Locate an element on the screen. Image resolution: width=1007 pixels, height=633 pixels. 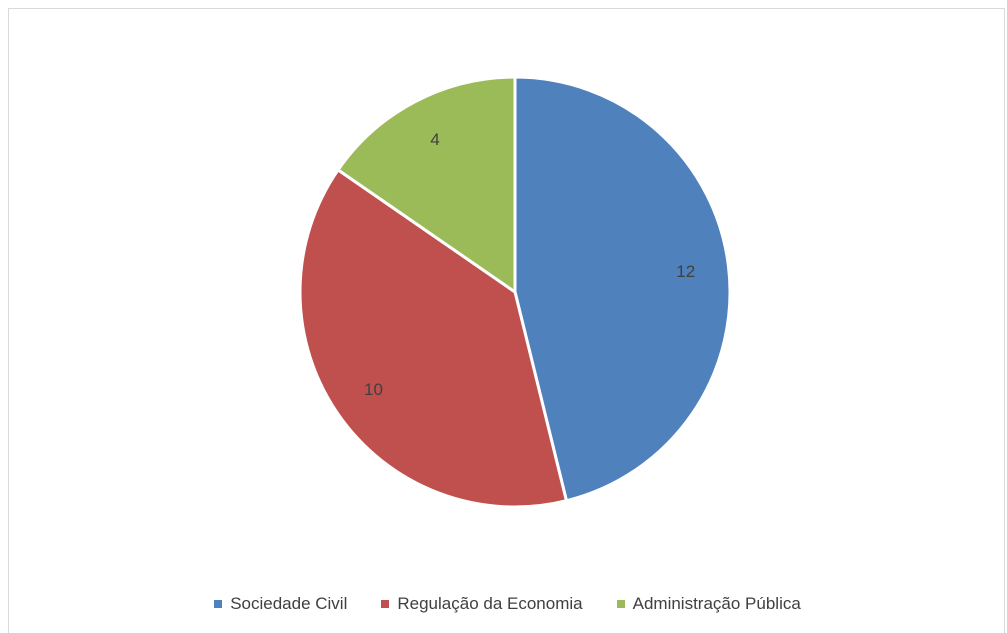
pie-slice-regulacao-da-economia is located at coordinates (433, 338).